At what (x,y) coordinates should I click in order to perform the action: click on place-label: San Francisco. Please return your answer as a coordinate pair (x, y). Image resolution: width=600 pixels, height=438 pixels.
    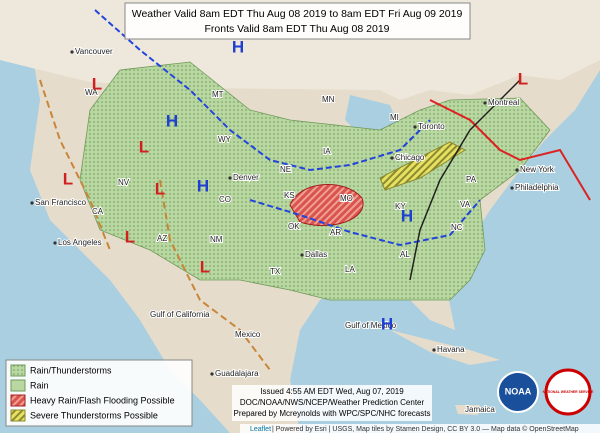
    Looking at the image, I should click on (61, 202).